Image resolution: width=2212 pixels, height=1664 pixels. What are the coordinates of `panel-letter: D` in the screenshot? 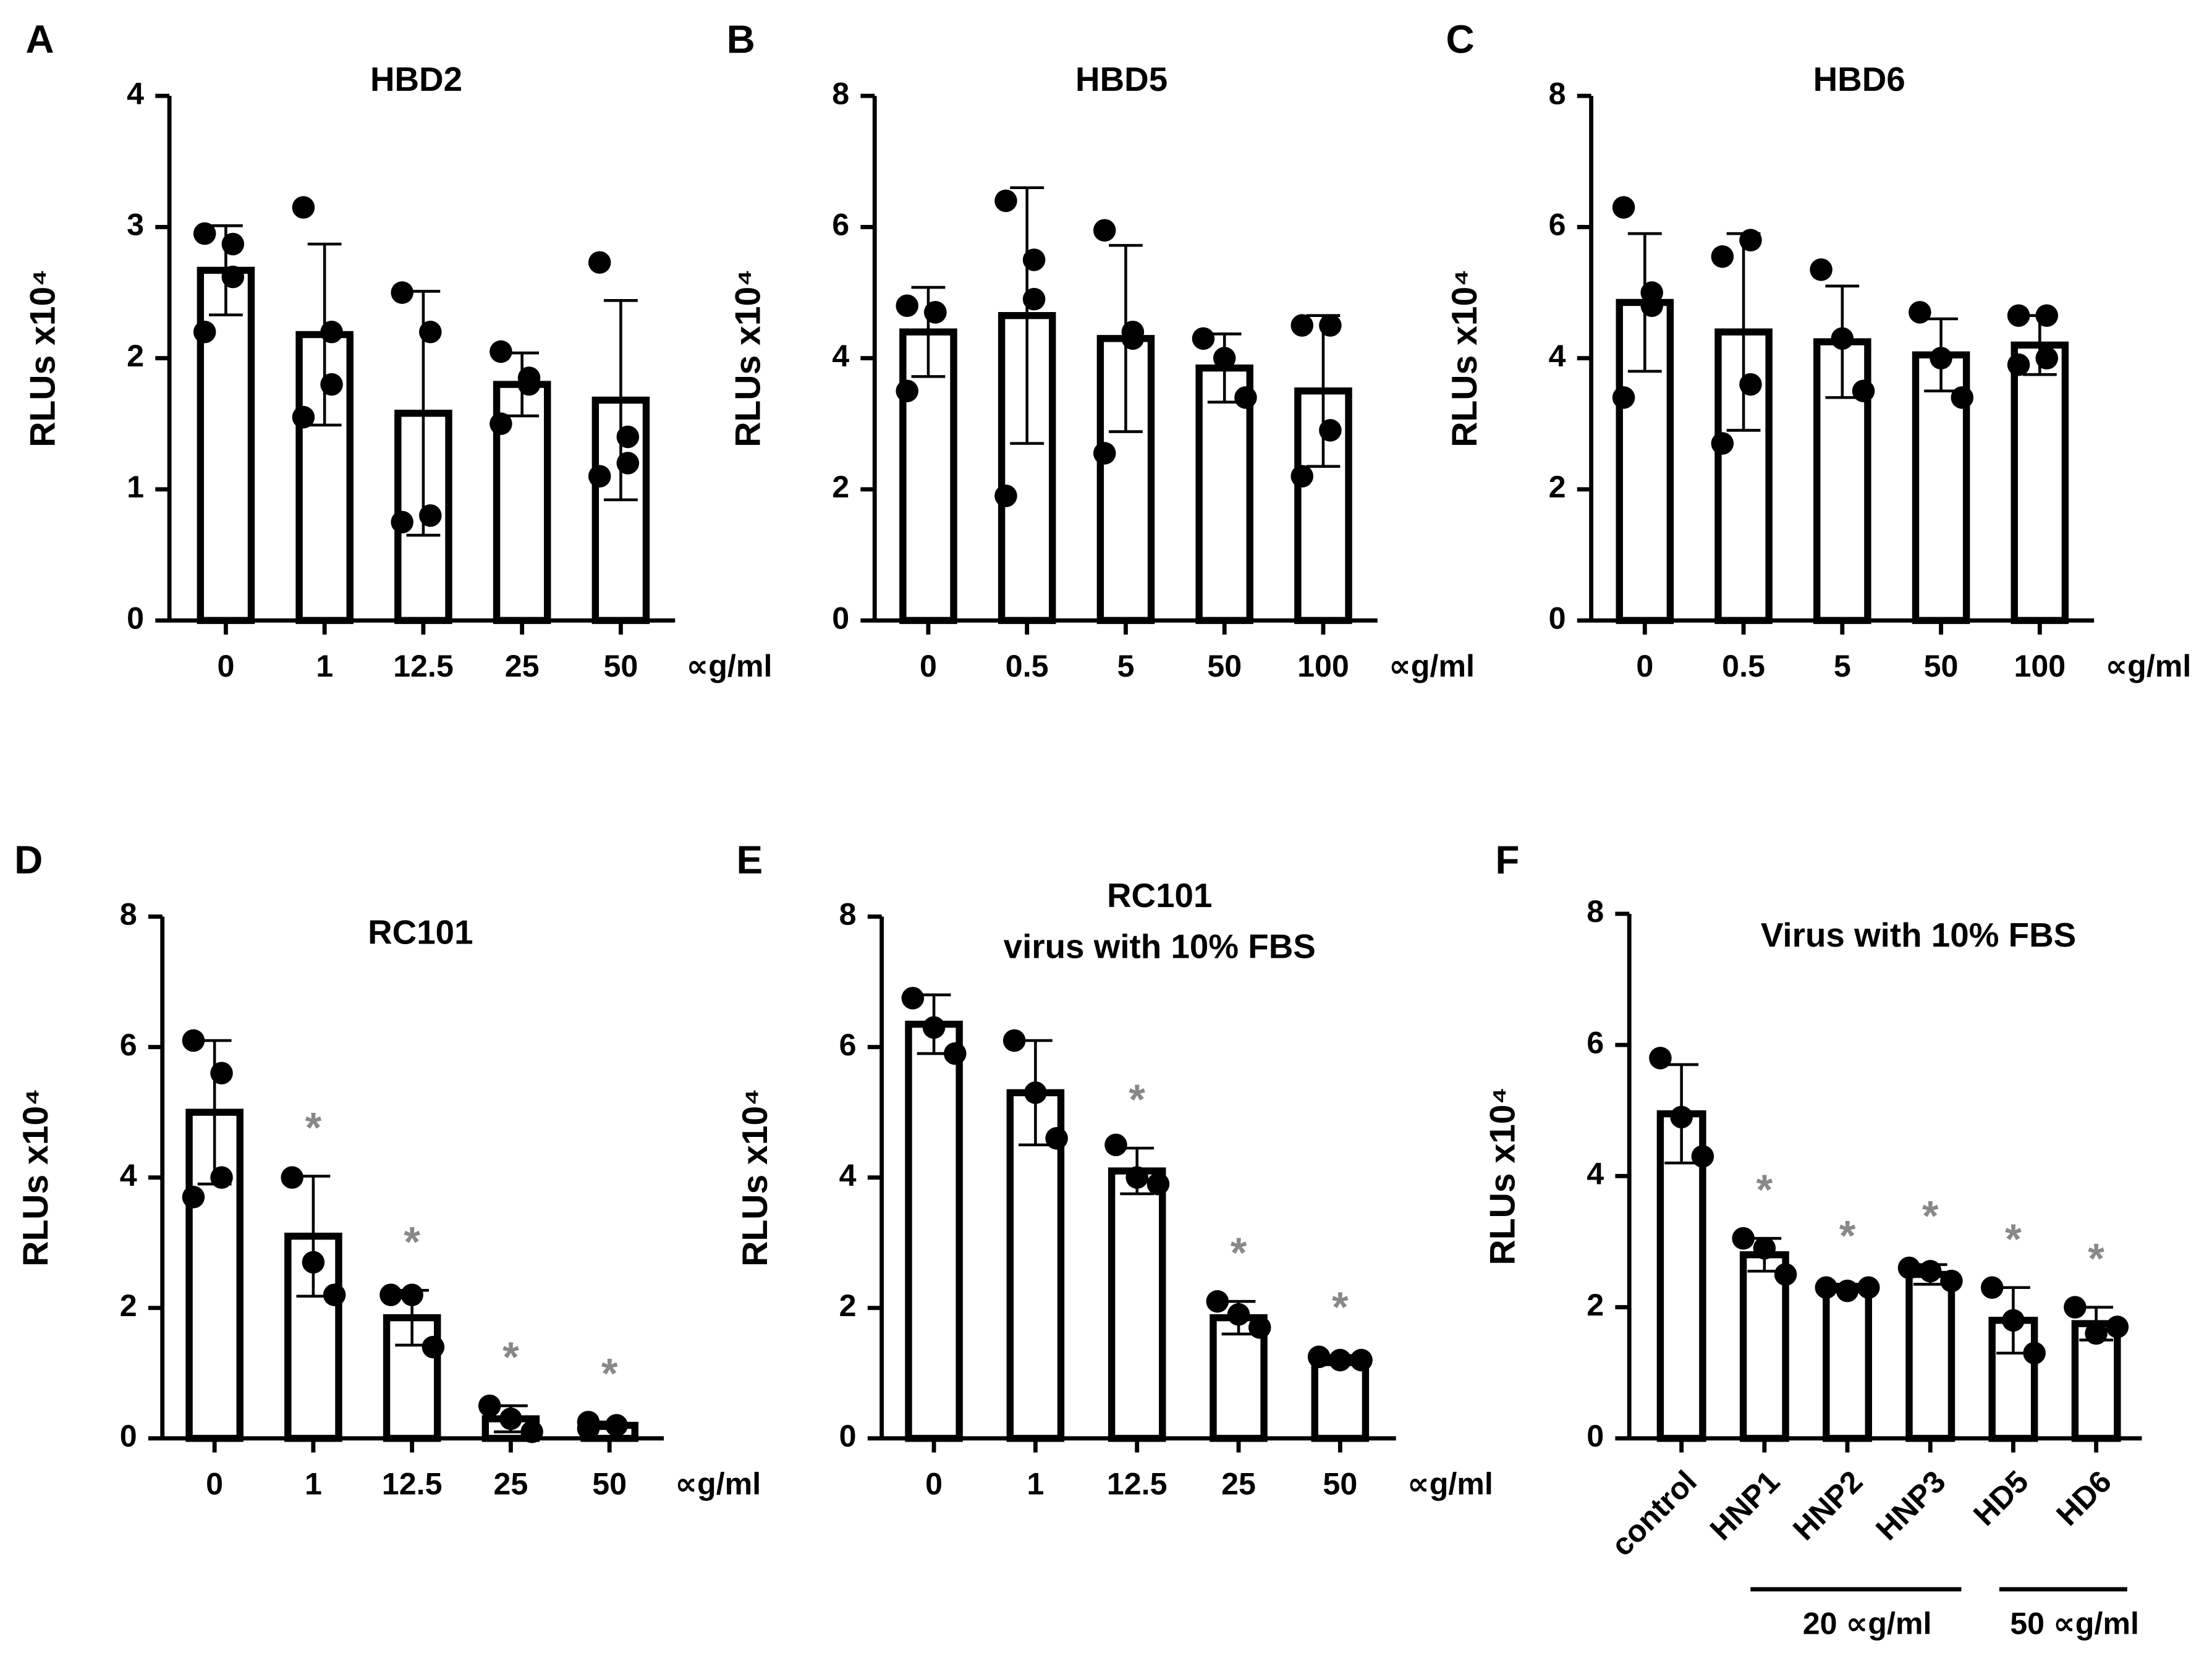 It's located at (29, 860).